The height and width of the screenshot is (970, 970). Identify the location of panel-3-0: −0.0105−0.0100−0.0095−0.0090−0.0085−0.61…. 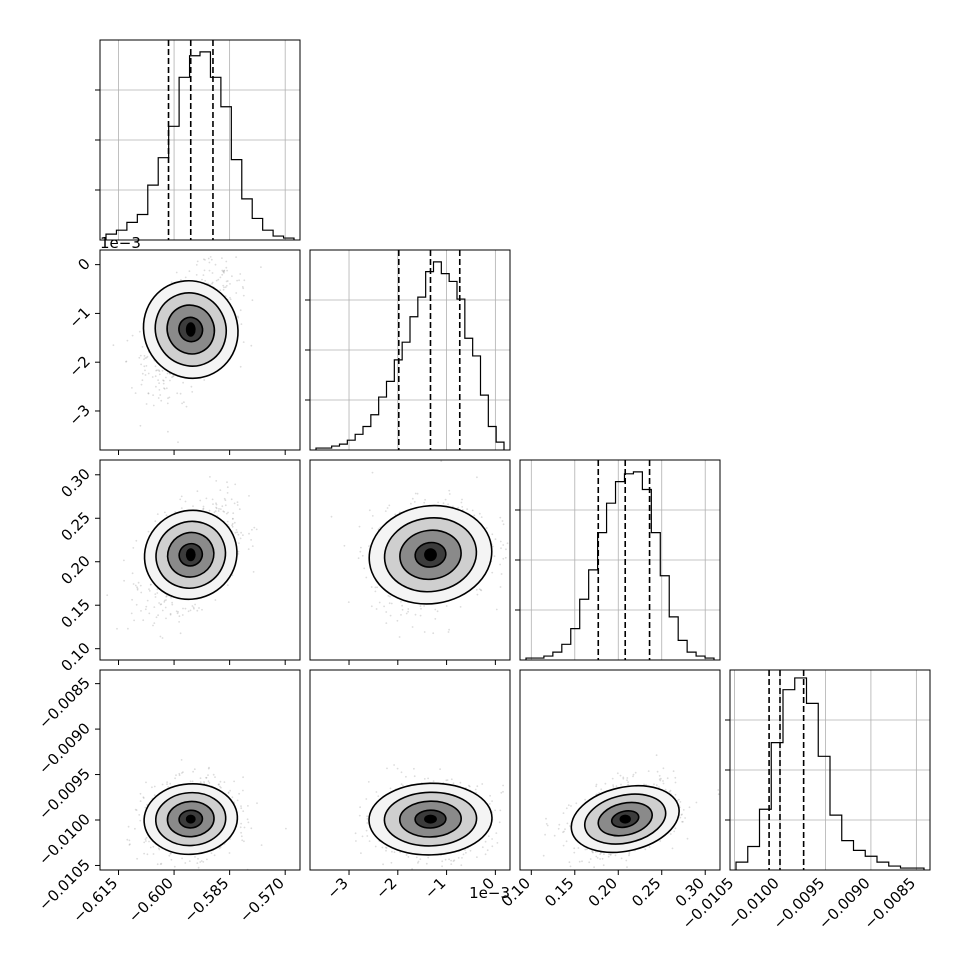
(168, 797).